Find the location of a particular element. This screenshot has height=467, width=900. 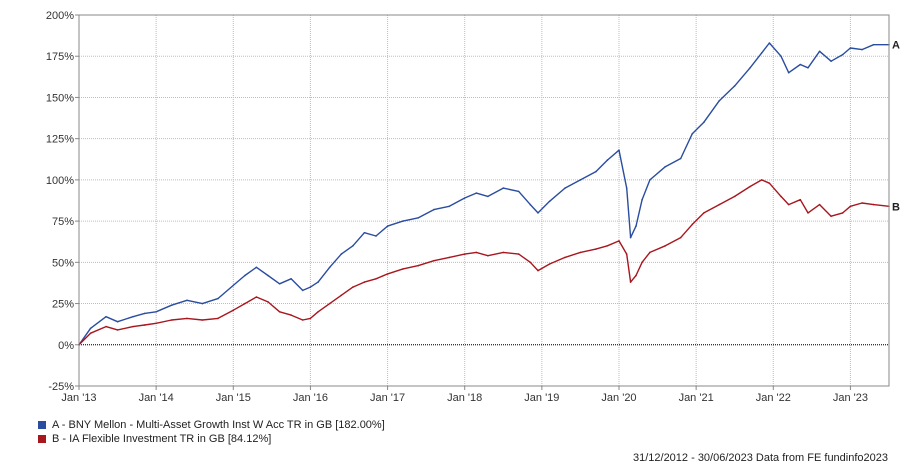

series-end-label-a: A is located at coordinates (896, 46).